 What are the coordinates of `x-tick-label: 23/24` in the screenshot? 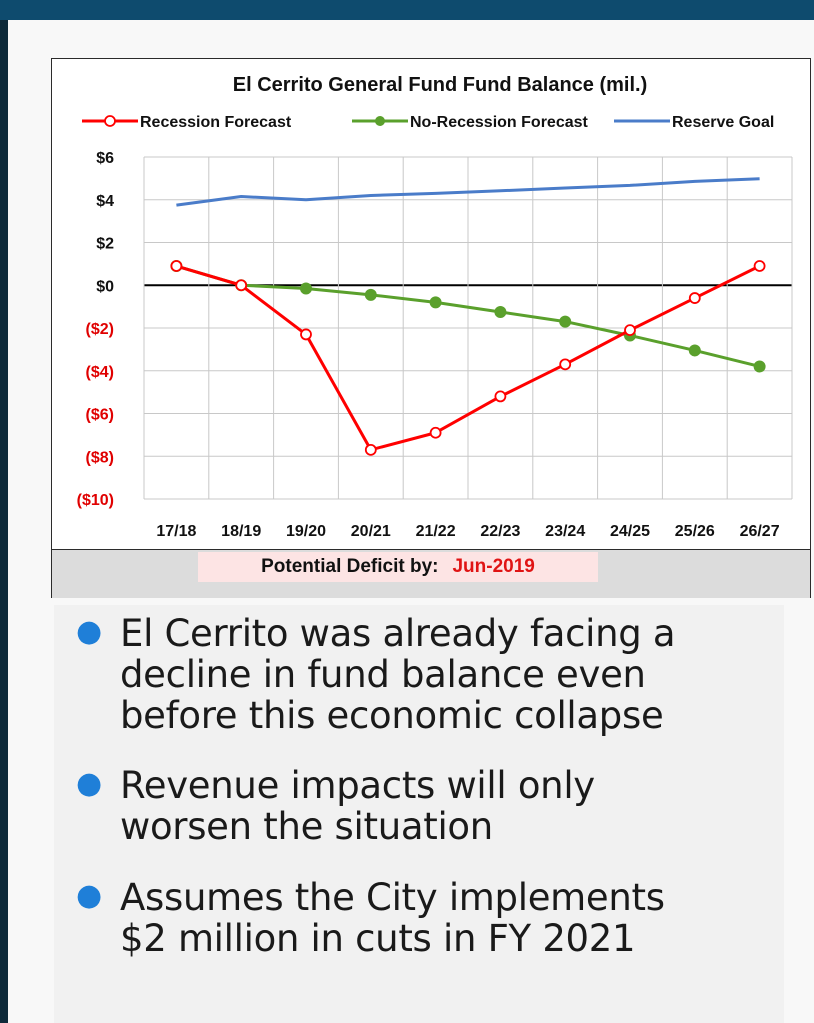 It's located at (565, 531).